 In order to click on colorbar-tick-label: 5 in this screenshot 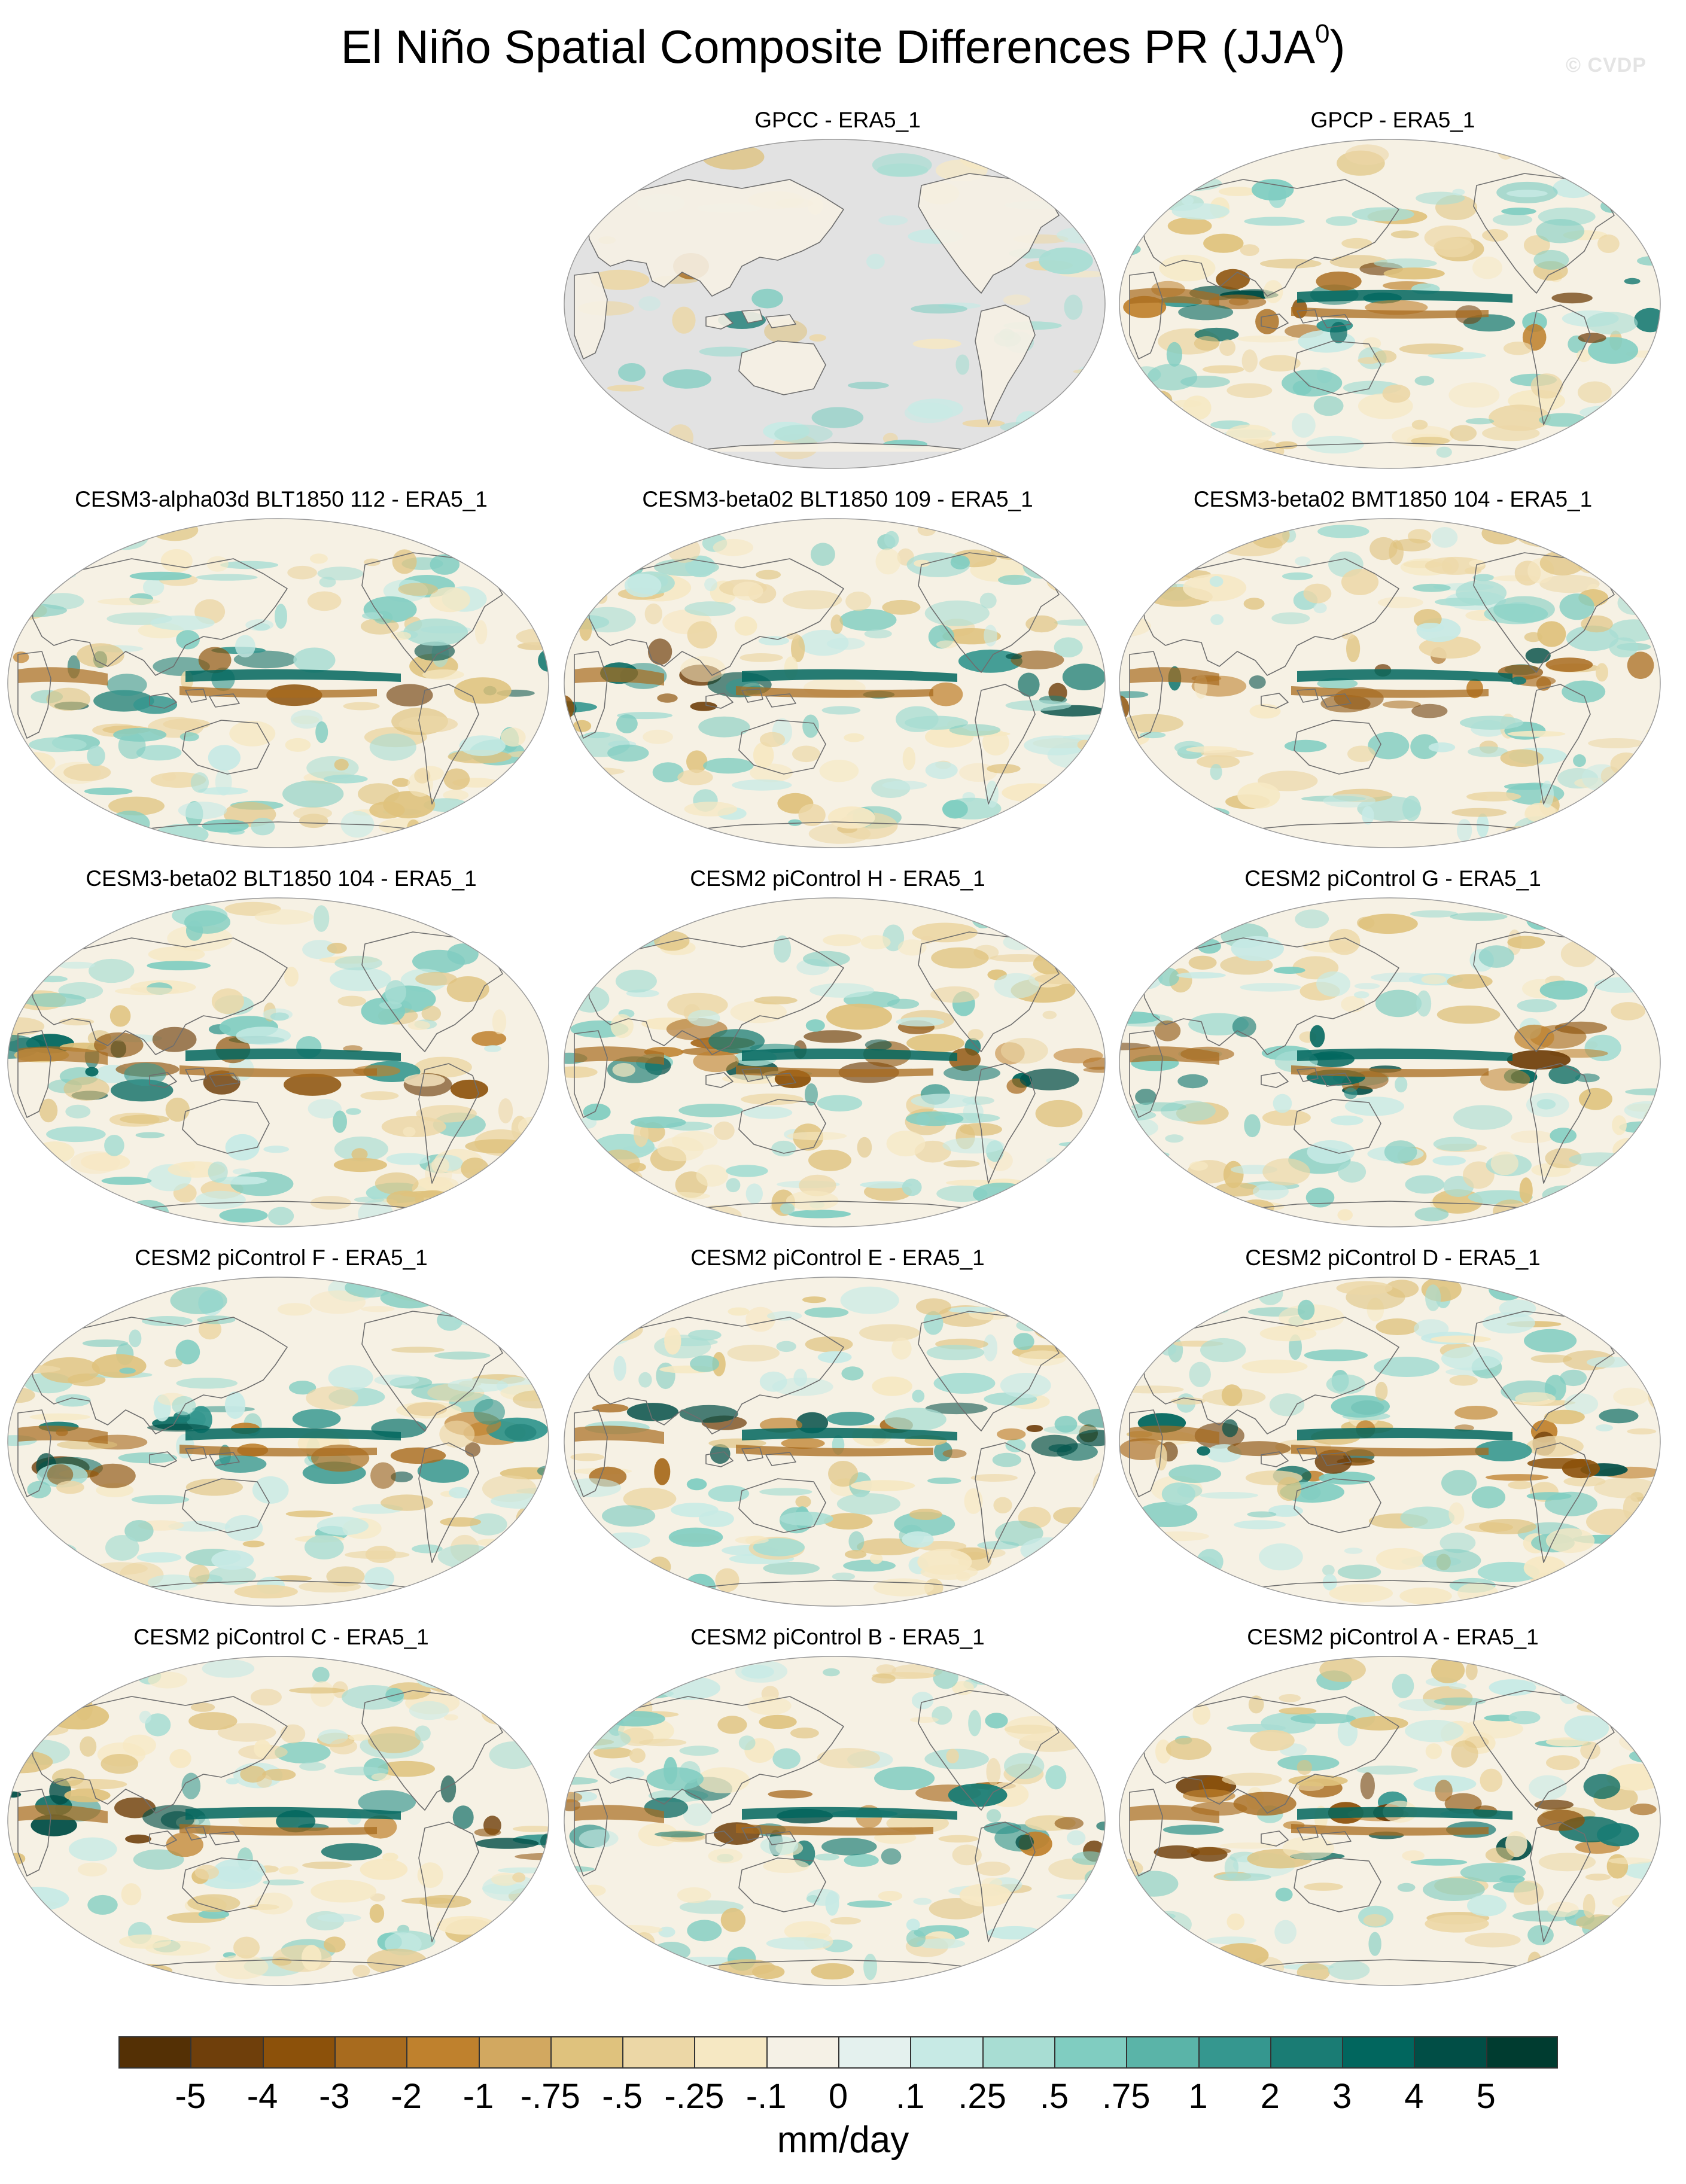, I will do `click(1486, 2096)`.